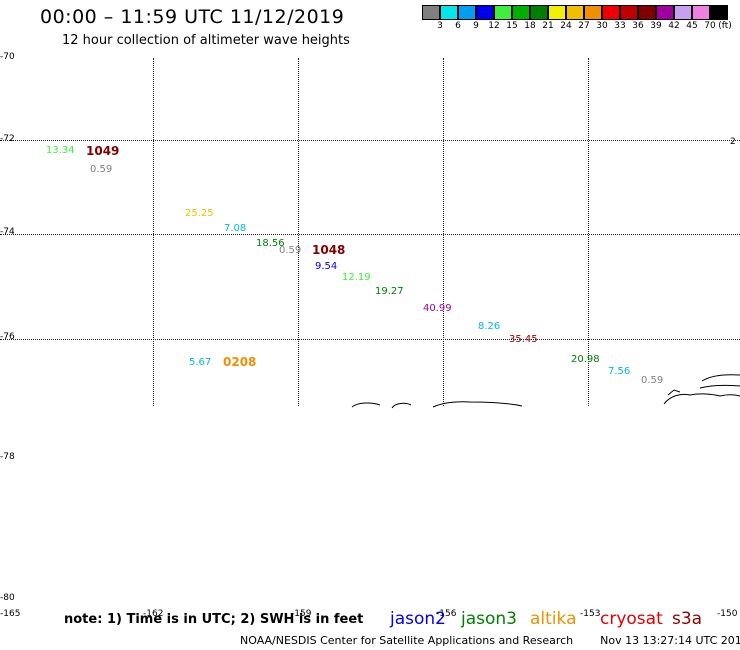  Describe the element at coordinates (440, 26) in the screenshot. I see `scale-label: 3` at that location.